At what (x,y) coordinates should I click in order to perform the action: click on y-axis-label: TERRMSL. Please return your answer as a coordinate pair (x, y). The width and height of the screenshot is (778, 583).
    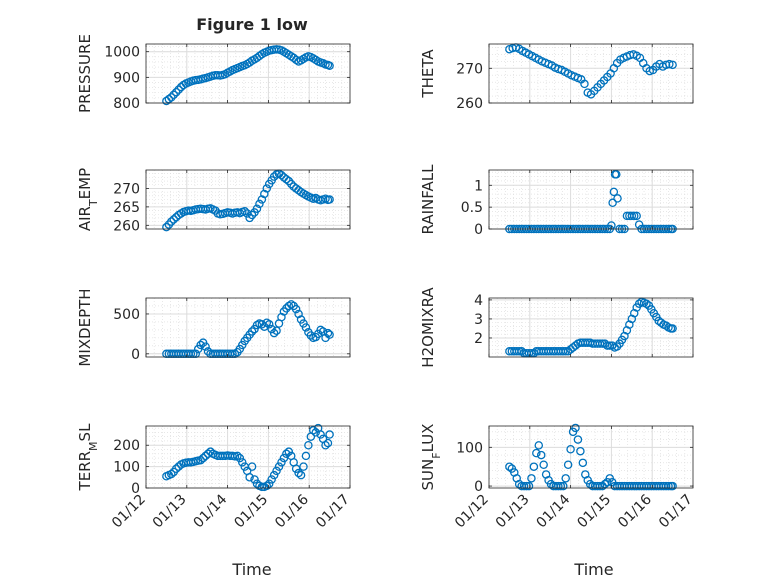
    Looking at the image, I should click on (88, 457).